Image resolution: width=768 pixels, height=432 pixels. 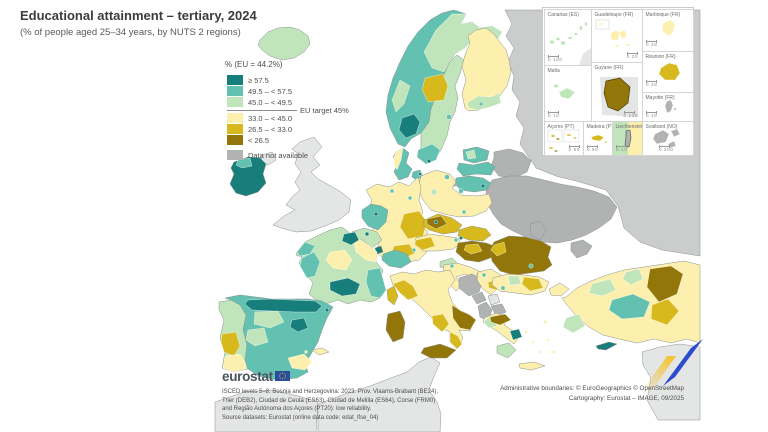 What do you see at coordinates (683, 362) in the screenshot?
I see `deco-blue-stripe` at bounding box center [683, 362].